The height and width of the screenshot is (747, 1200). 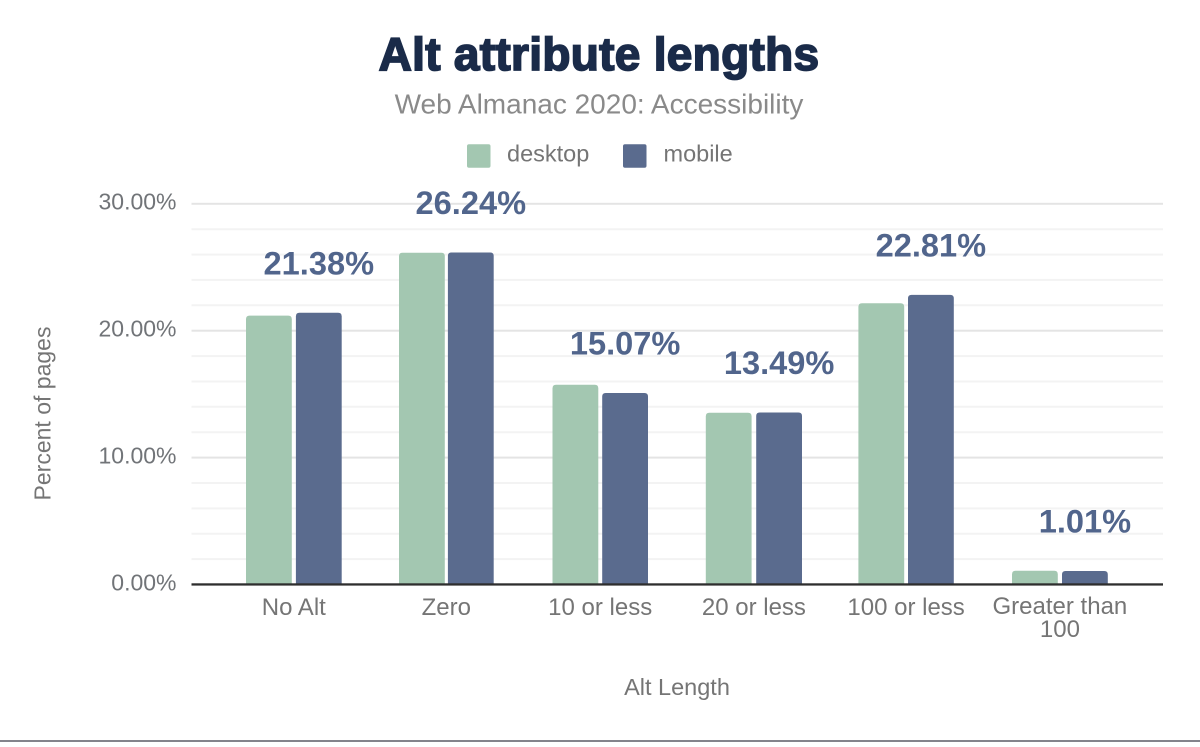 What do you see at coordinates (548, 154) in the screenshot?
I see `svg-text: desktop` at bounding box center [548, 154].